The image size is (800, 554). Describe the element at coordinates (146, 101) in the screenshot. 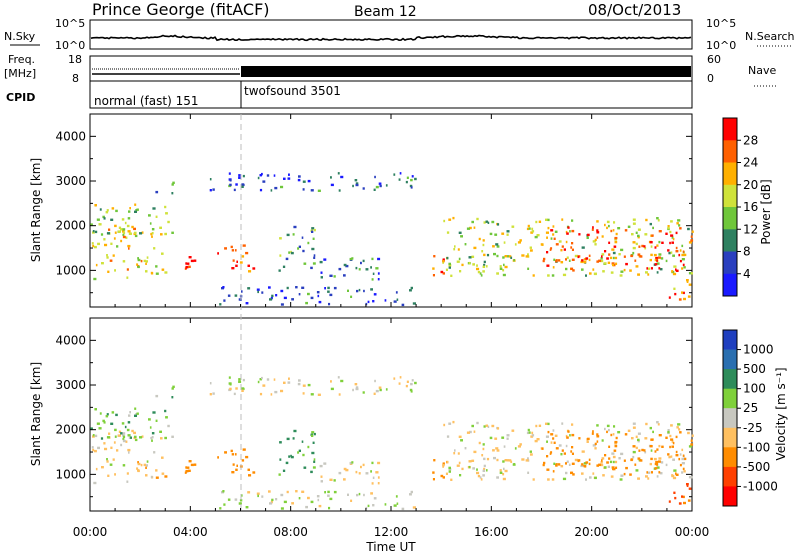

I see `cpid-mode-1: normal (fast) 151` at that location.